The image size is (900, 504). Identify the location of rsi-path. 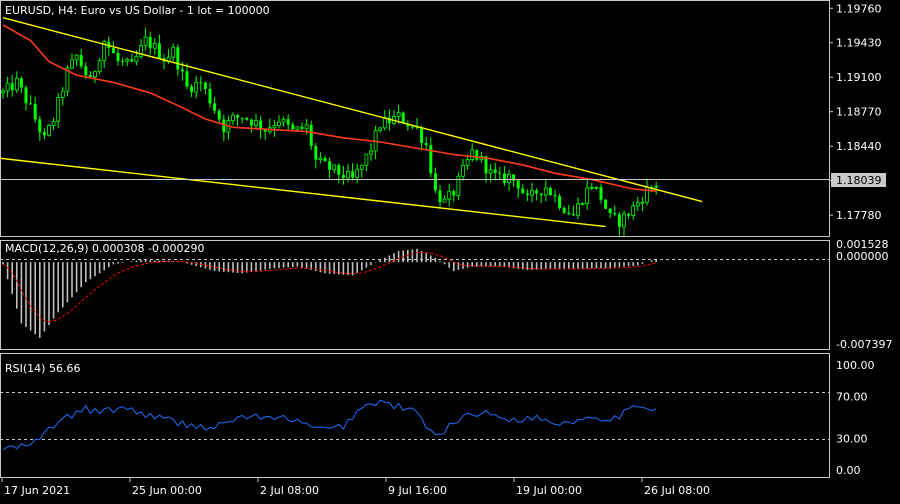
(329, 425).